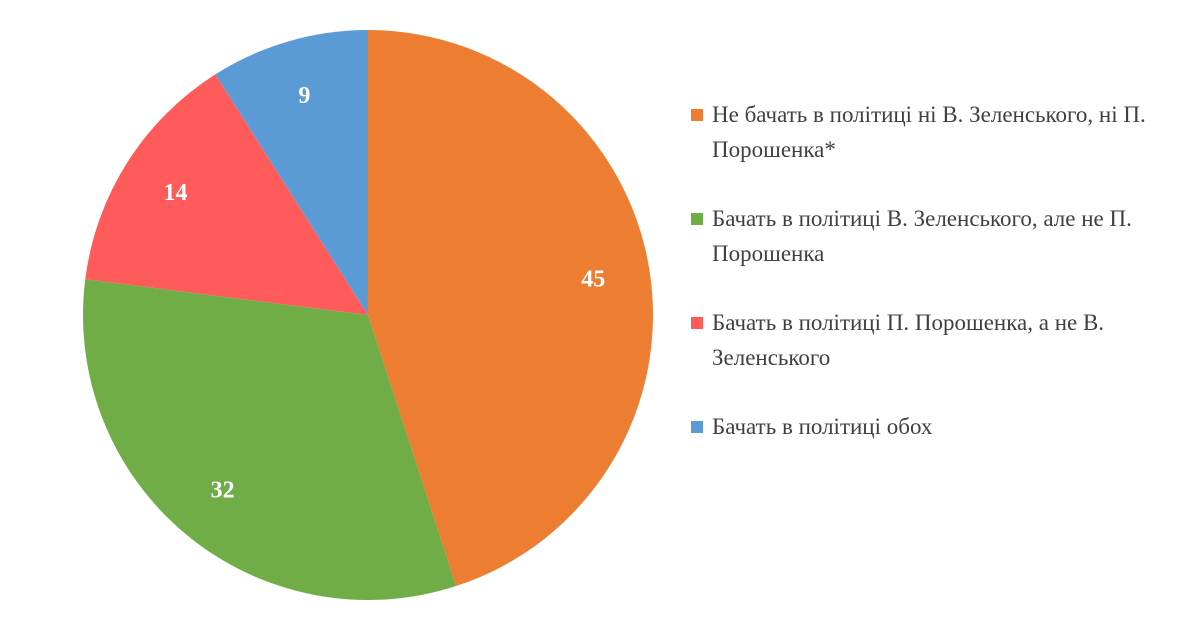 The width and height of the screenshot is (1200, 641). Describe the element at coordinates (697, 219) in the screenshot. I see `legend-swatch-zelensky-only` at that location.